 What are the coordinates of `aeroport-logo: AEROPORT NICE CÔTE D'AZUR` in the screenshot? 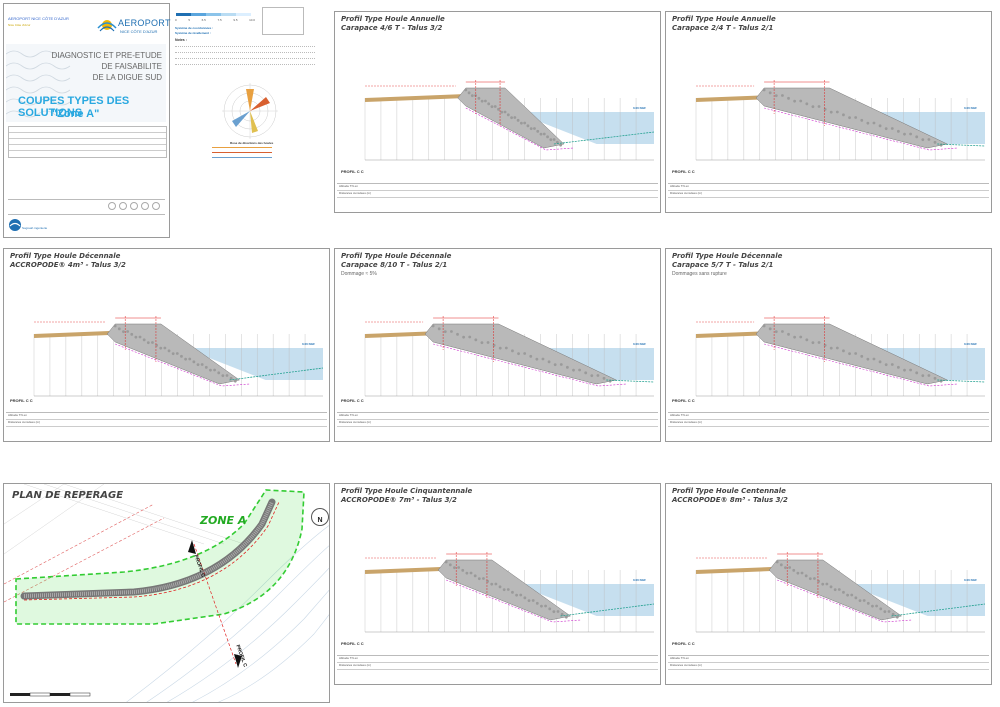 It's located at (133, 26).